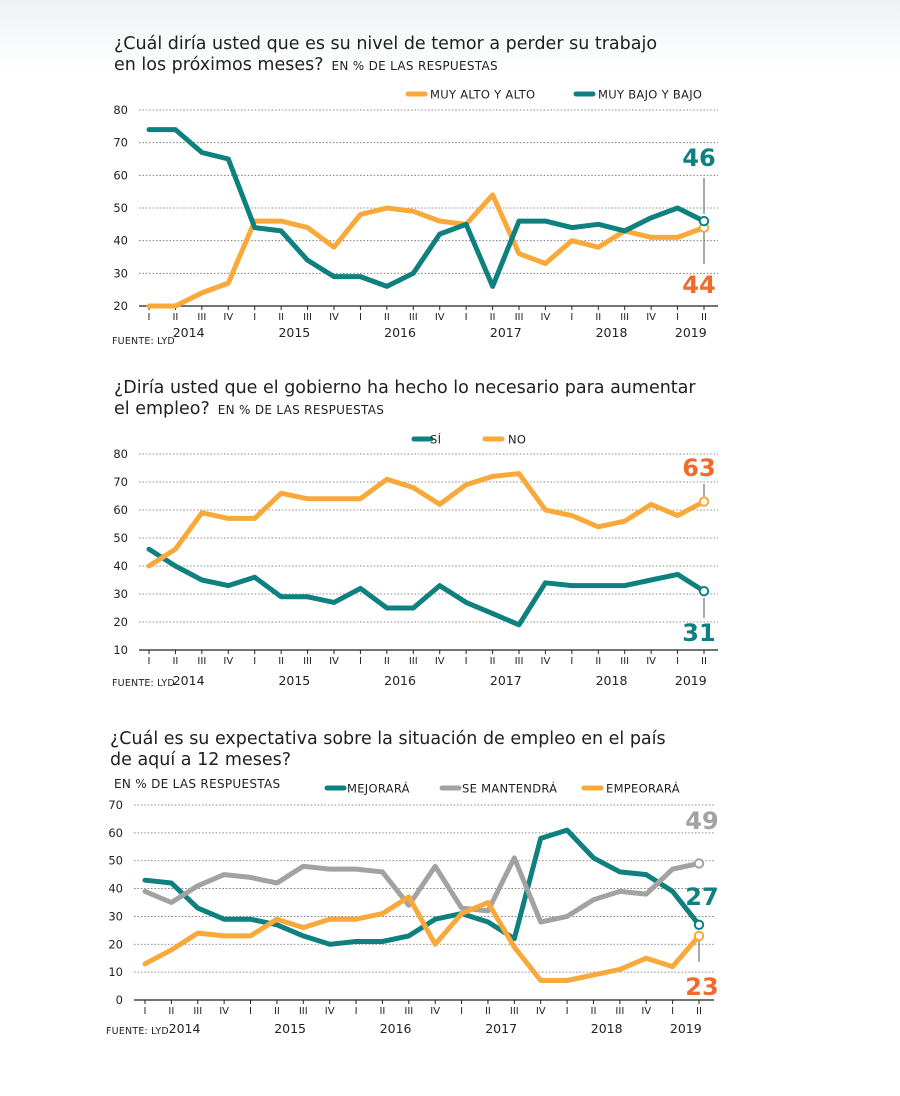 The width and height of the screenshot is (900, 1096). Describe the element at coordinates (698, 468) in the screenshot. I see `end-value-label: 63` at that location.